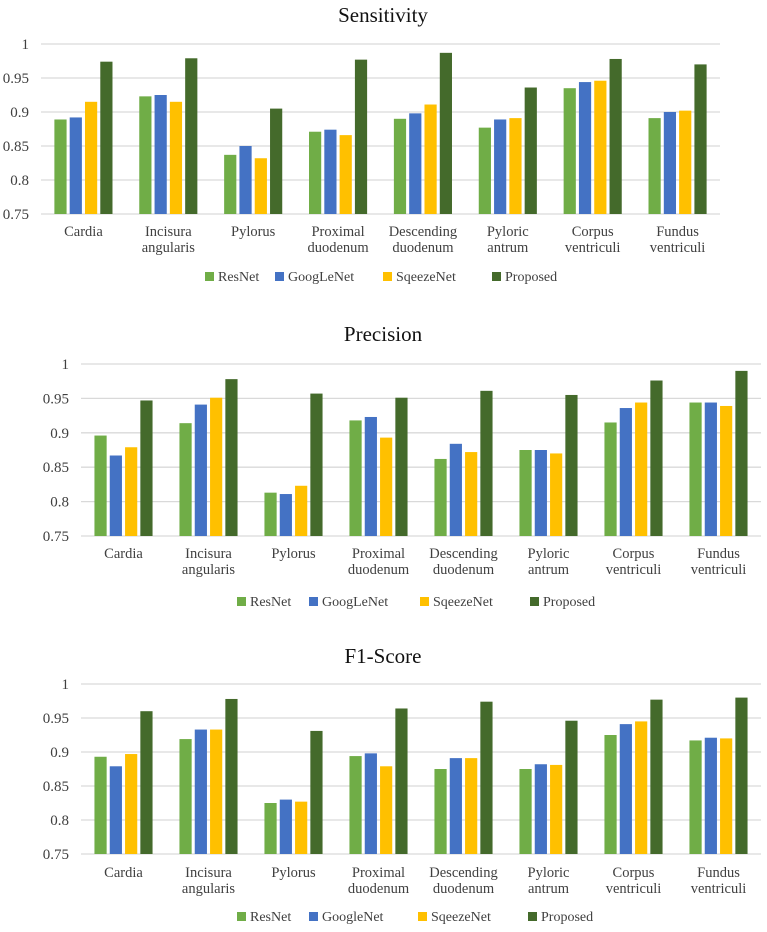 This screenshot has height=932, width=767. Describe the element at coordinates (567, 917) in the screenshot. I see `legend-label: Proposed` at that location.